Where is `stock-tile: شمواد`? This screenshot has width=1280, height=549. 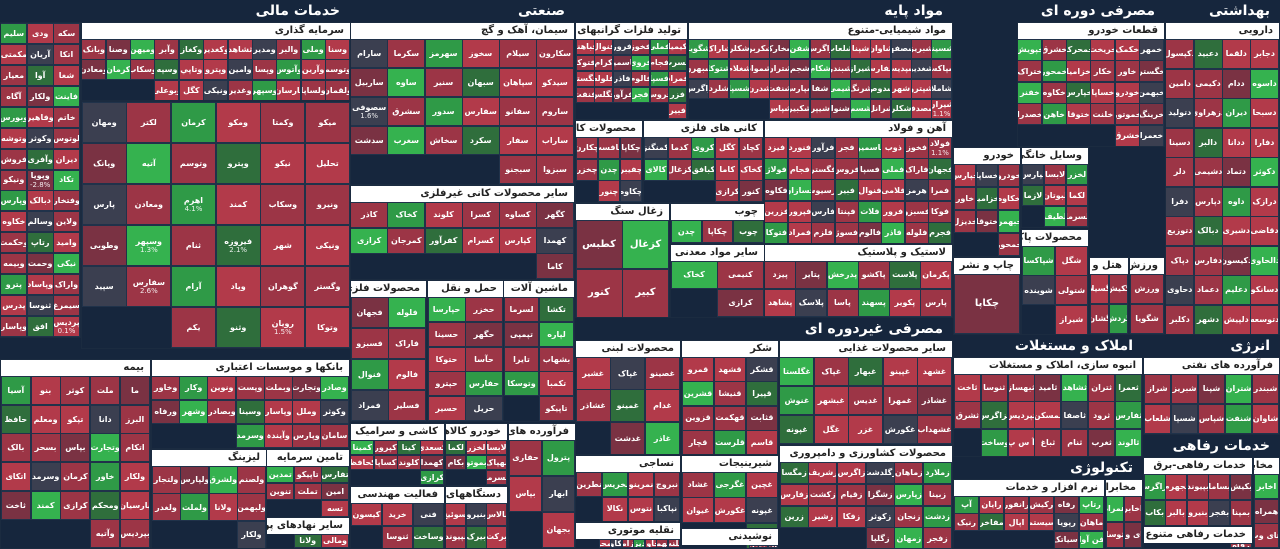 stock-tile: شمواد is located at coordinates (759, 69).